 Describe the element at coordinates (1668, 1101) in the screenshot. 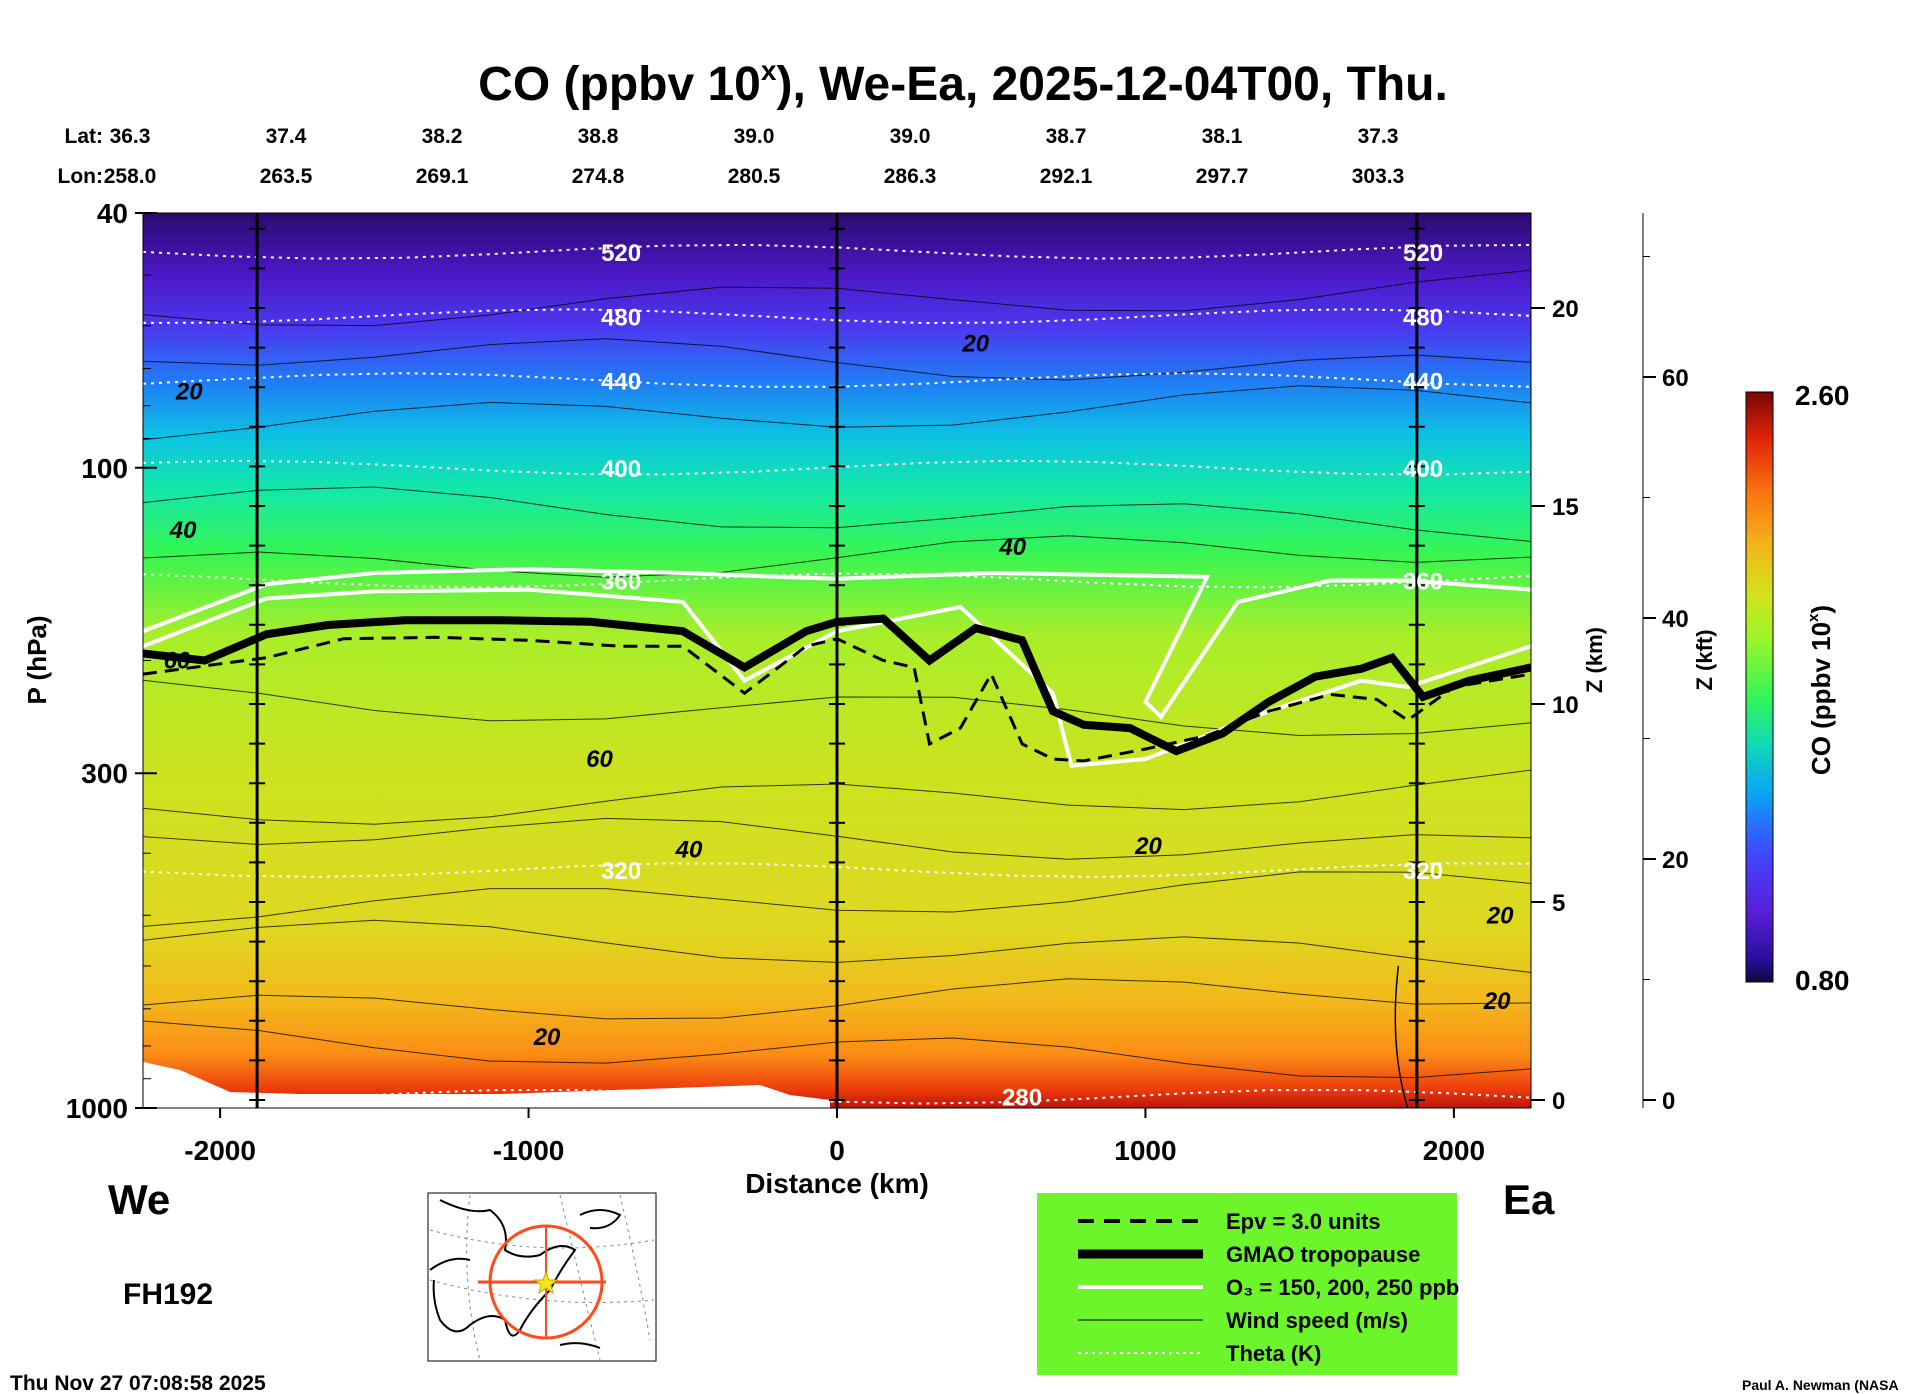

I see `z-kft-tick-label: 0` at that location.